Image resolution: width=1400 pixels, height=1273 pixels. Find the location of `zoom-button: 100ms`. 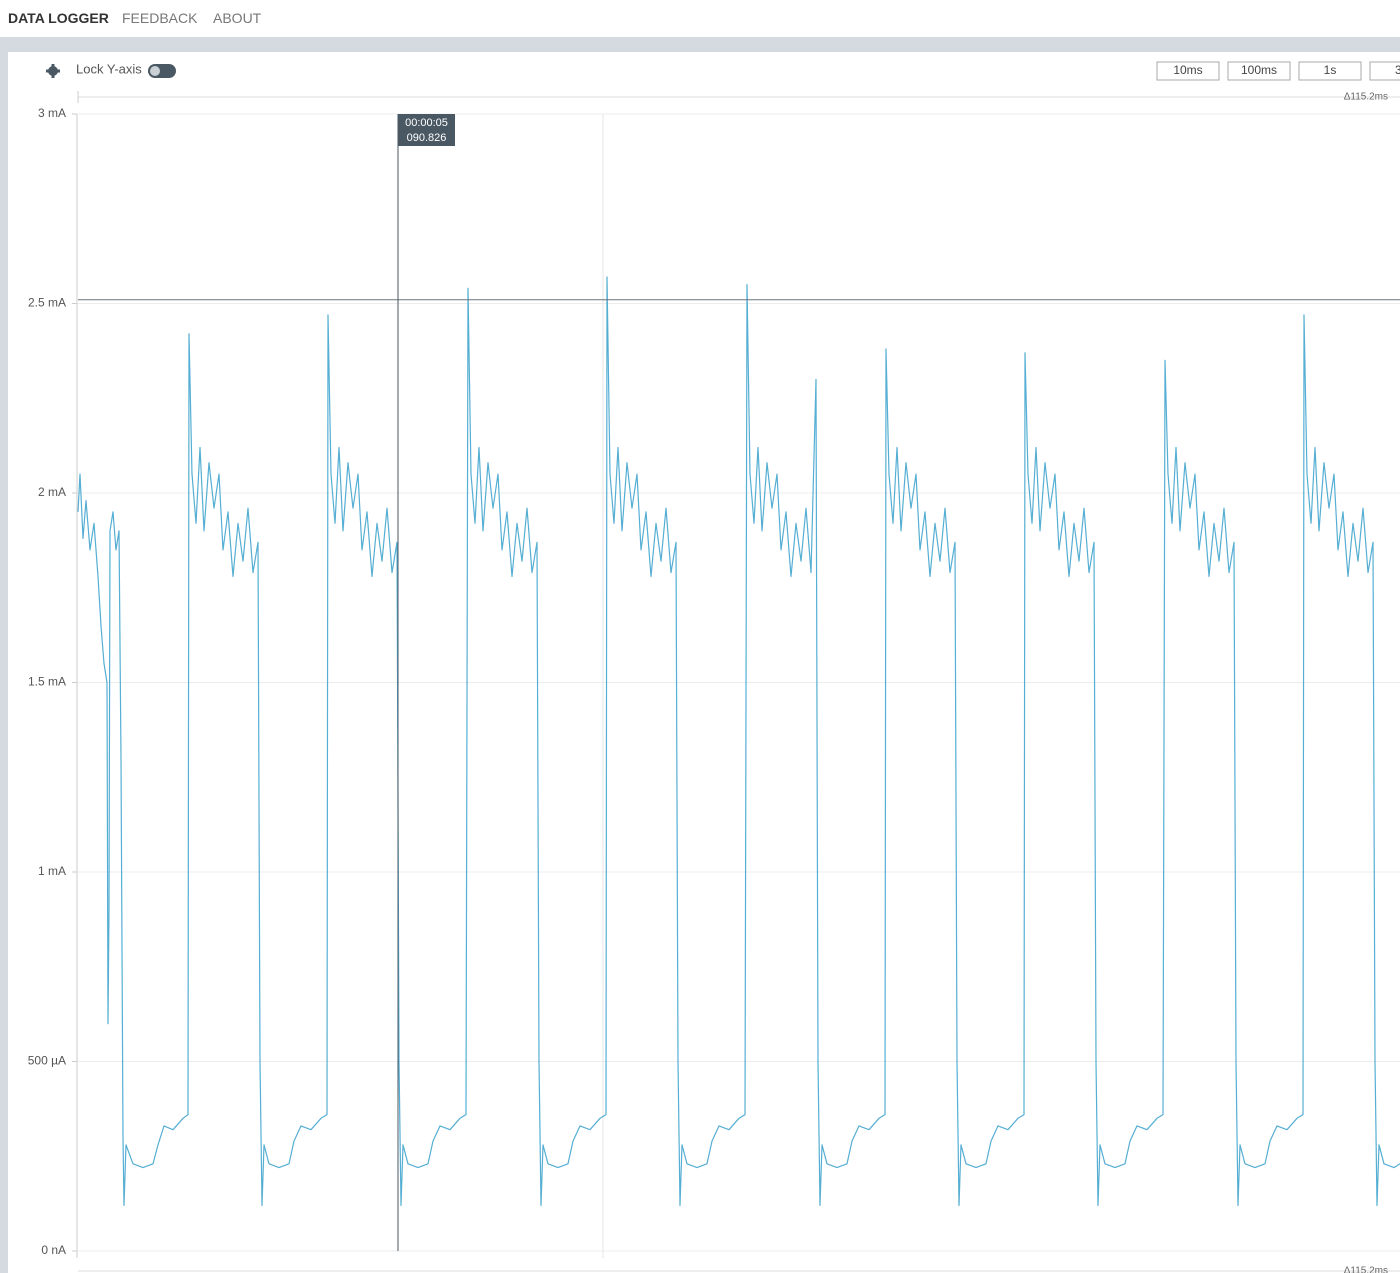

zoom-button: 100ms is located at coordinates (1259, 71).